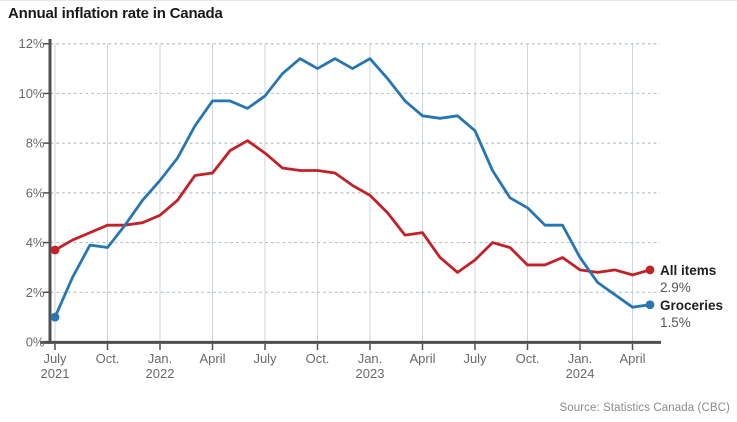  What do you see at coordinates (35, 292) in the screenshot?
I see `y-tick-label: 2%` at bounding box center [35, 292].